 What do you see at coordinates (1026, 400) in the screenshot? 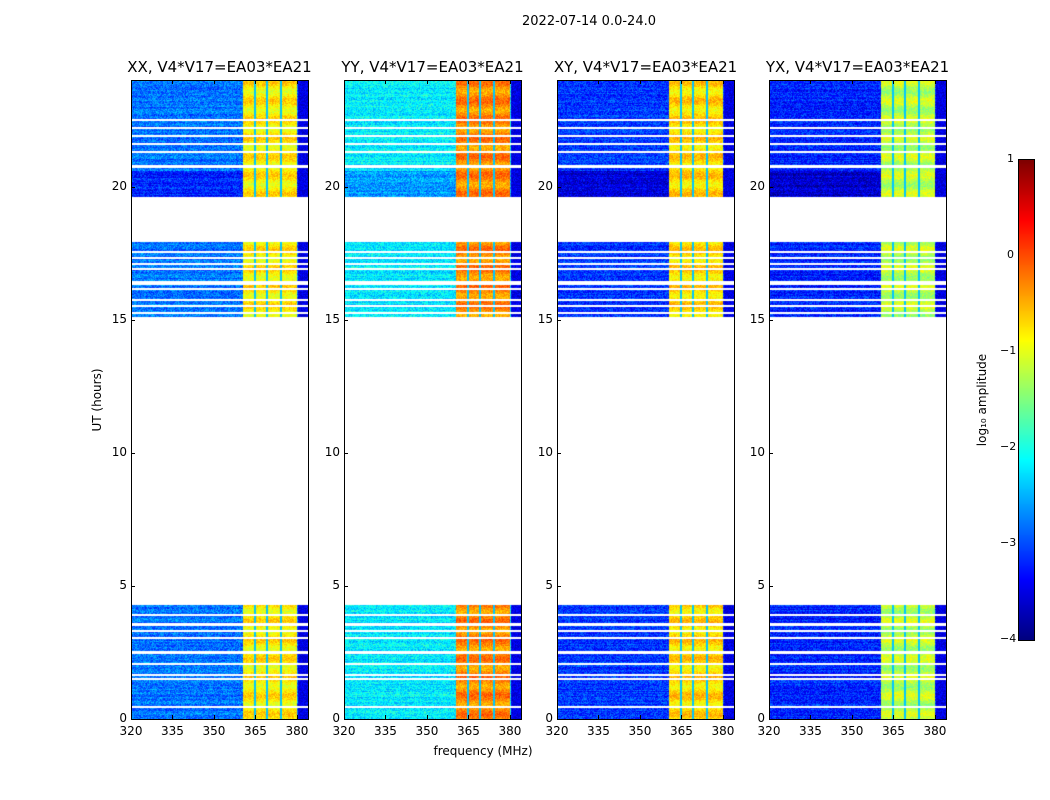
I see `colorbar-frame` at bounding box center [1026, 400].